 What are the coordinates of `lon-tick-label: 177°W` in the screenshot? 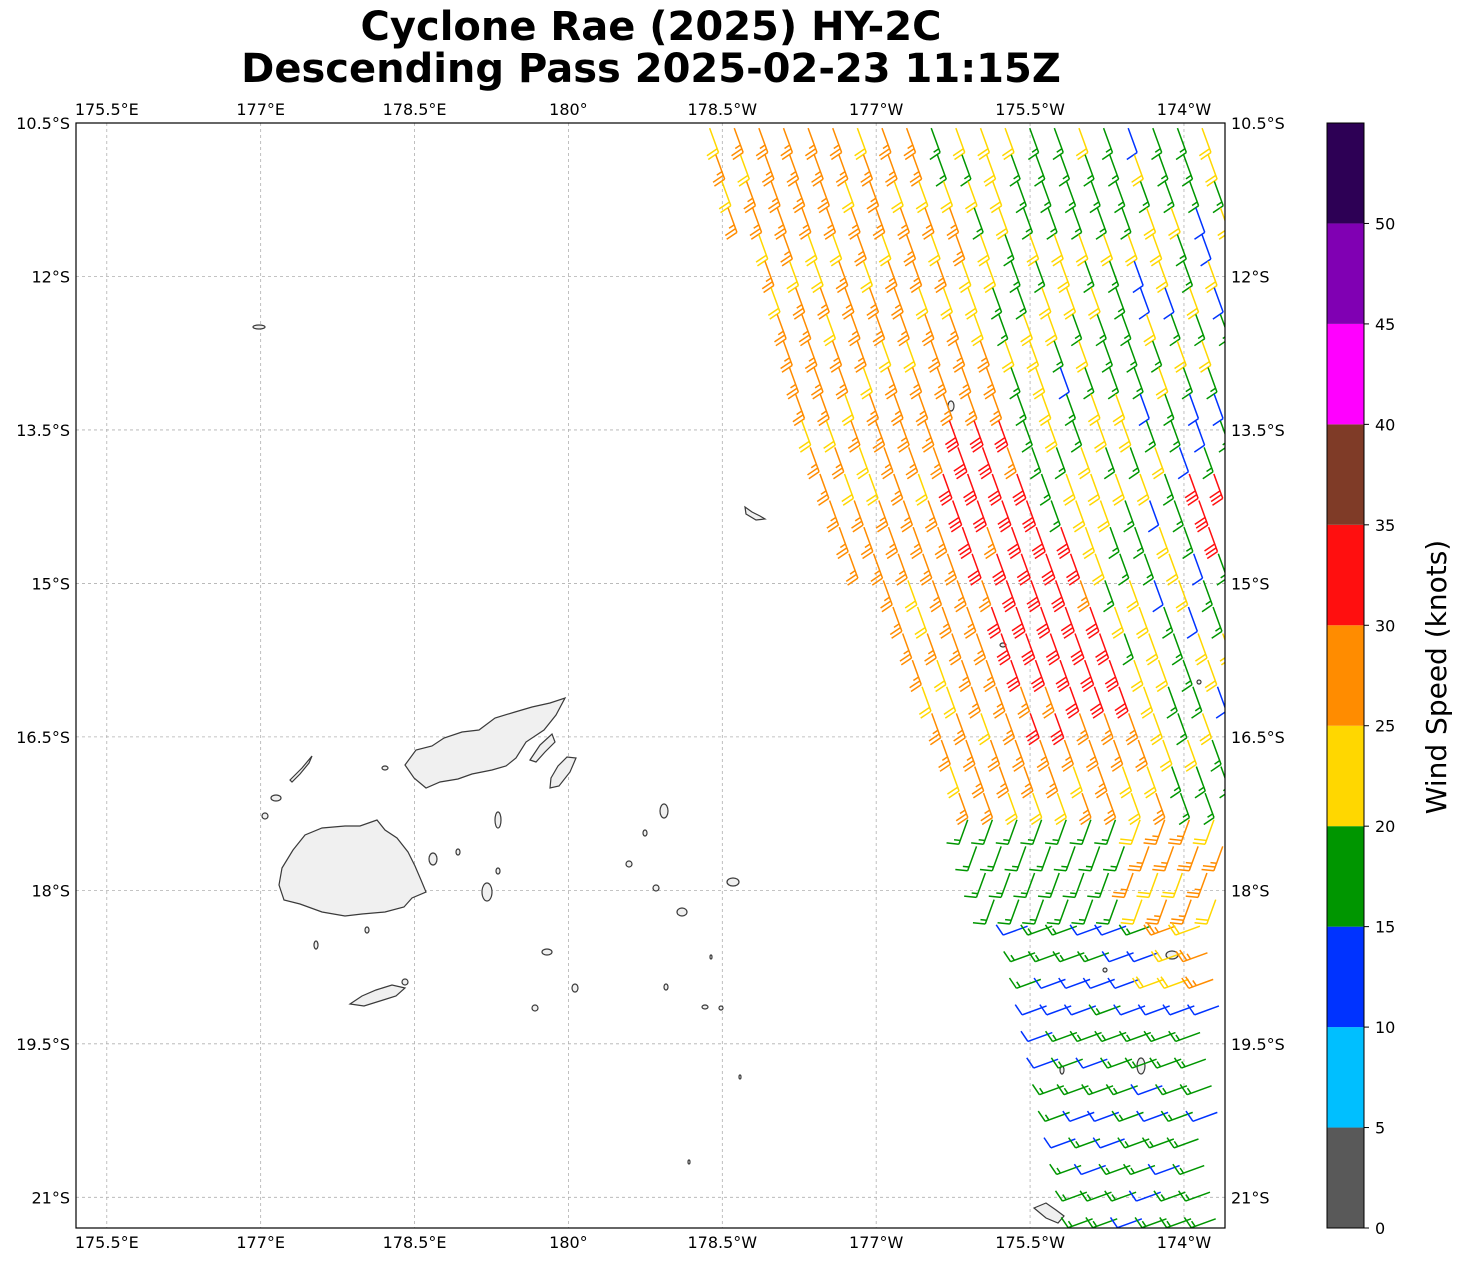 It's located at (876, 109).